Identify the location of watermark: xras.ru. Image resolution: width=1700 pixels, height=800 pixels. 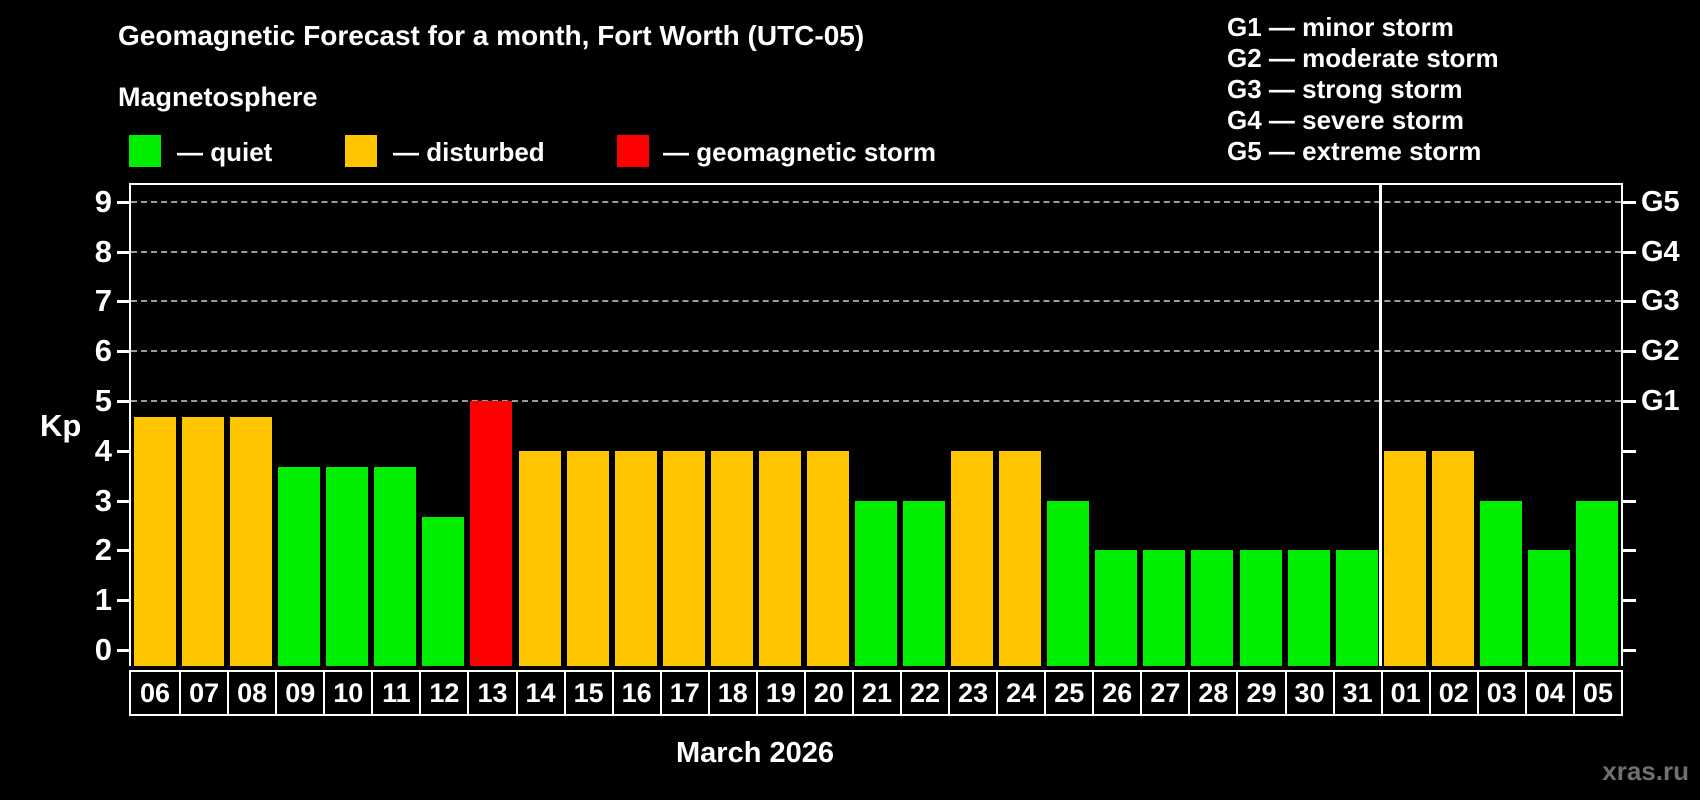
(1645, 771).